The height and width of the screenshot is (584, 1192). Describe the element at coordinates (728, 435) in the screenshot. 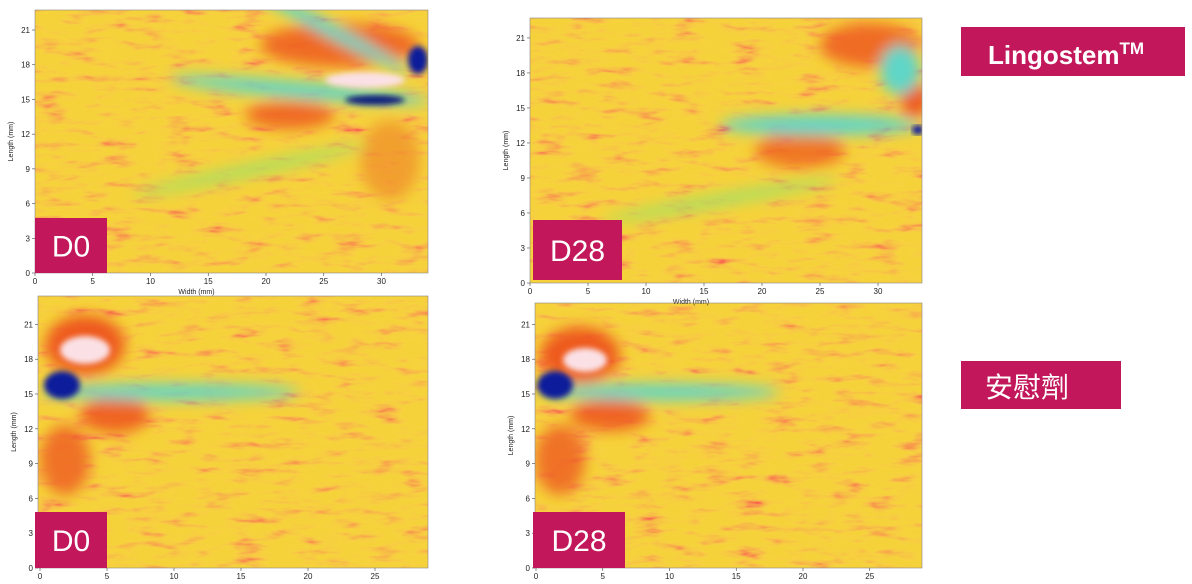

I see `plot-frame` at that location.